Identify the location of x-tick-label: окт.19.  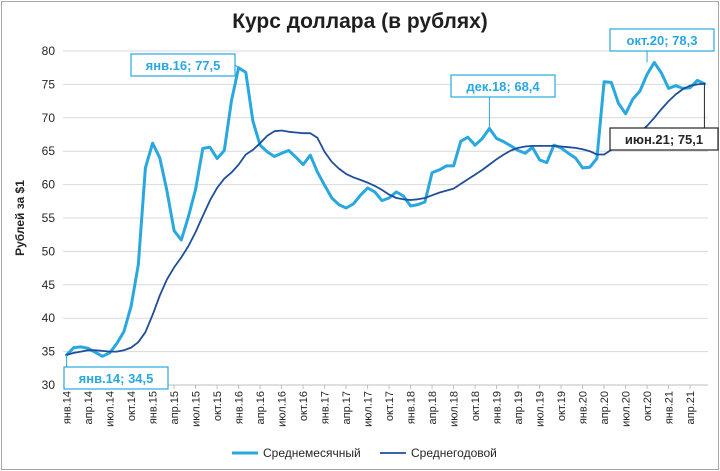
(562, 406).